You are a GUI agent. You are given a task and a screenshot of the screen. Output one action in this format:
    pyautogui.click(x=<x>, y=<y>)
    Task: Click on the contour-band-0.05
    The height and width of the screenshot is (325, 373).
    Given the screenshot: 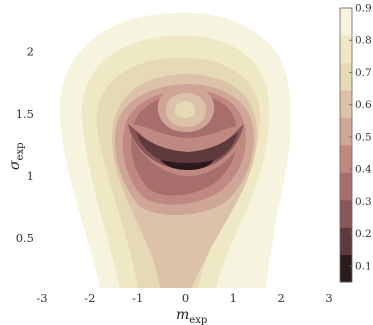 What is the action you would take?
    pyautogui.click(x=187, y=149)
    